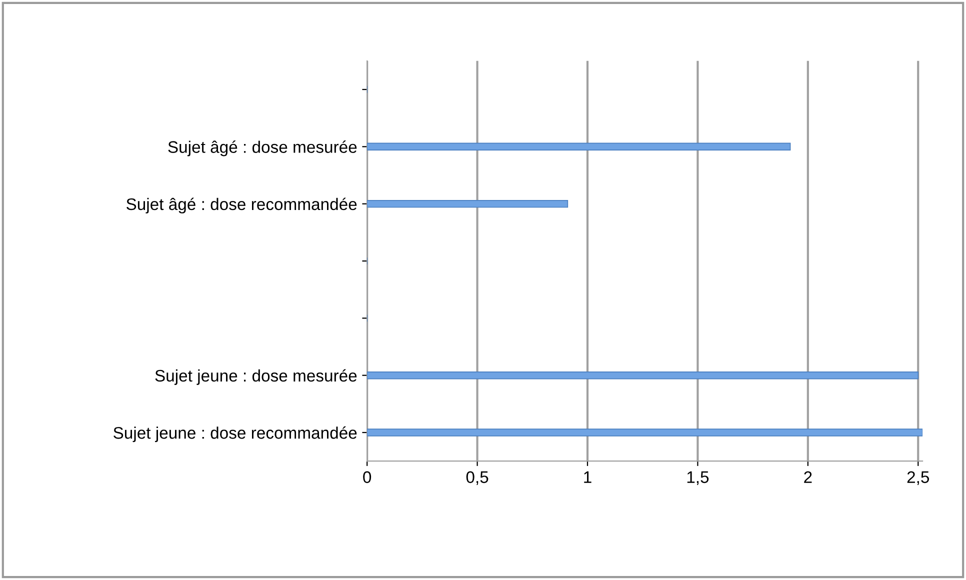 The height and width of the screenshot is (580, 966). Describe the element at coordinates (235, 434) in the screenshot. I see `y-tick-label: Sujet jeune : dose recommandée` at that location.